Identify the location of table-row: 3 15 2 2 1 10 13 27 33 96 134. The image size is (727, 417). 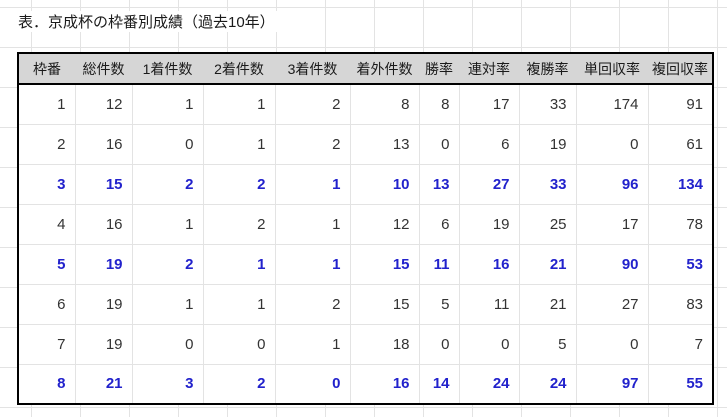
(365, 184).